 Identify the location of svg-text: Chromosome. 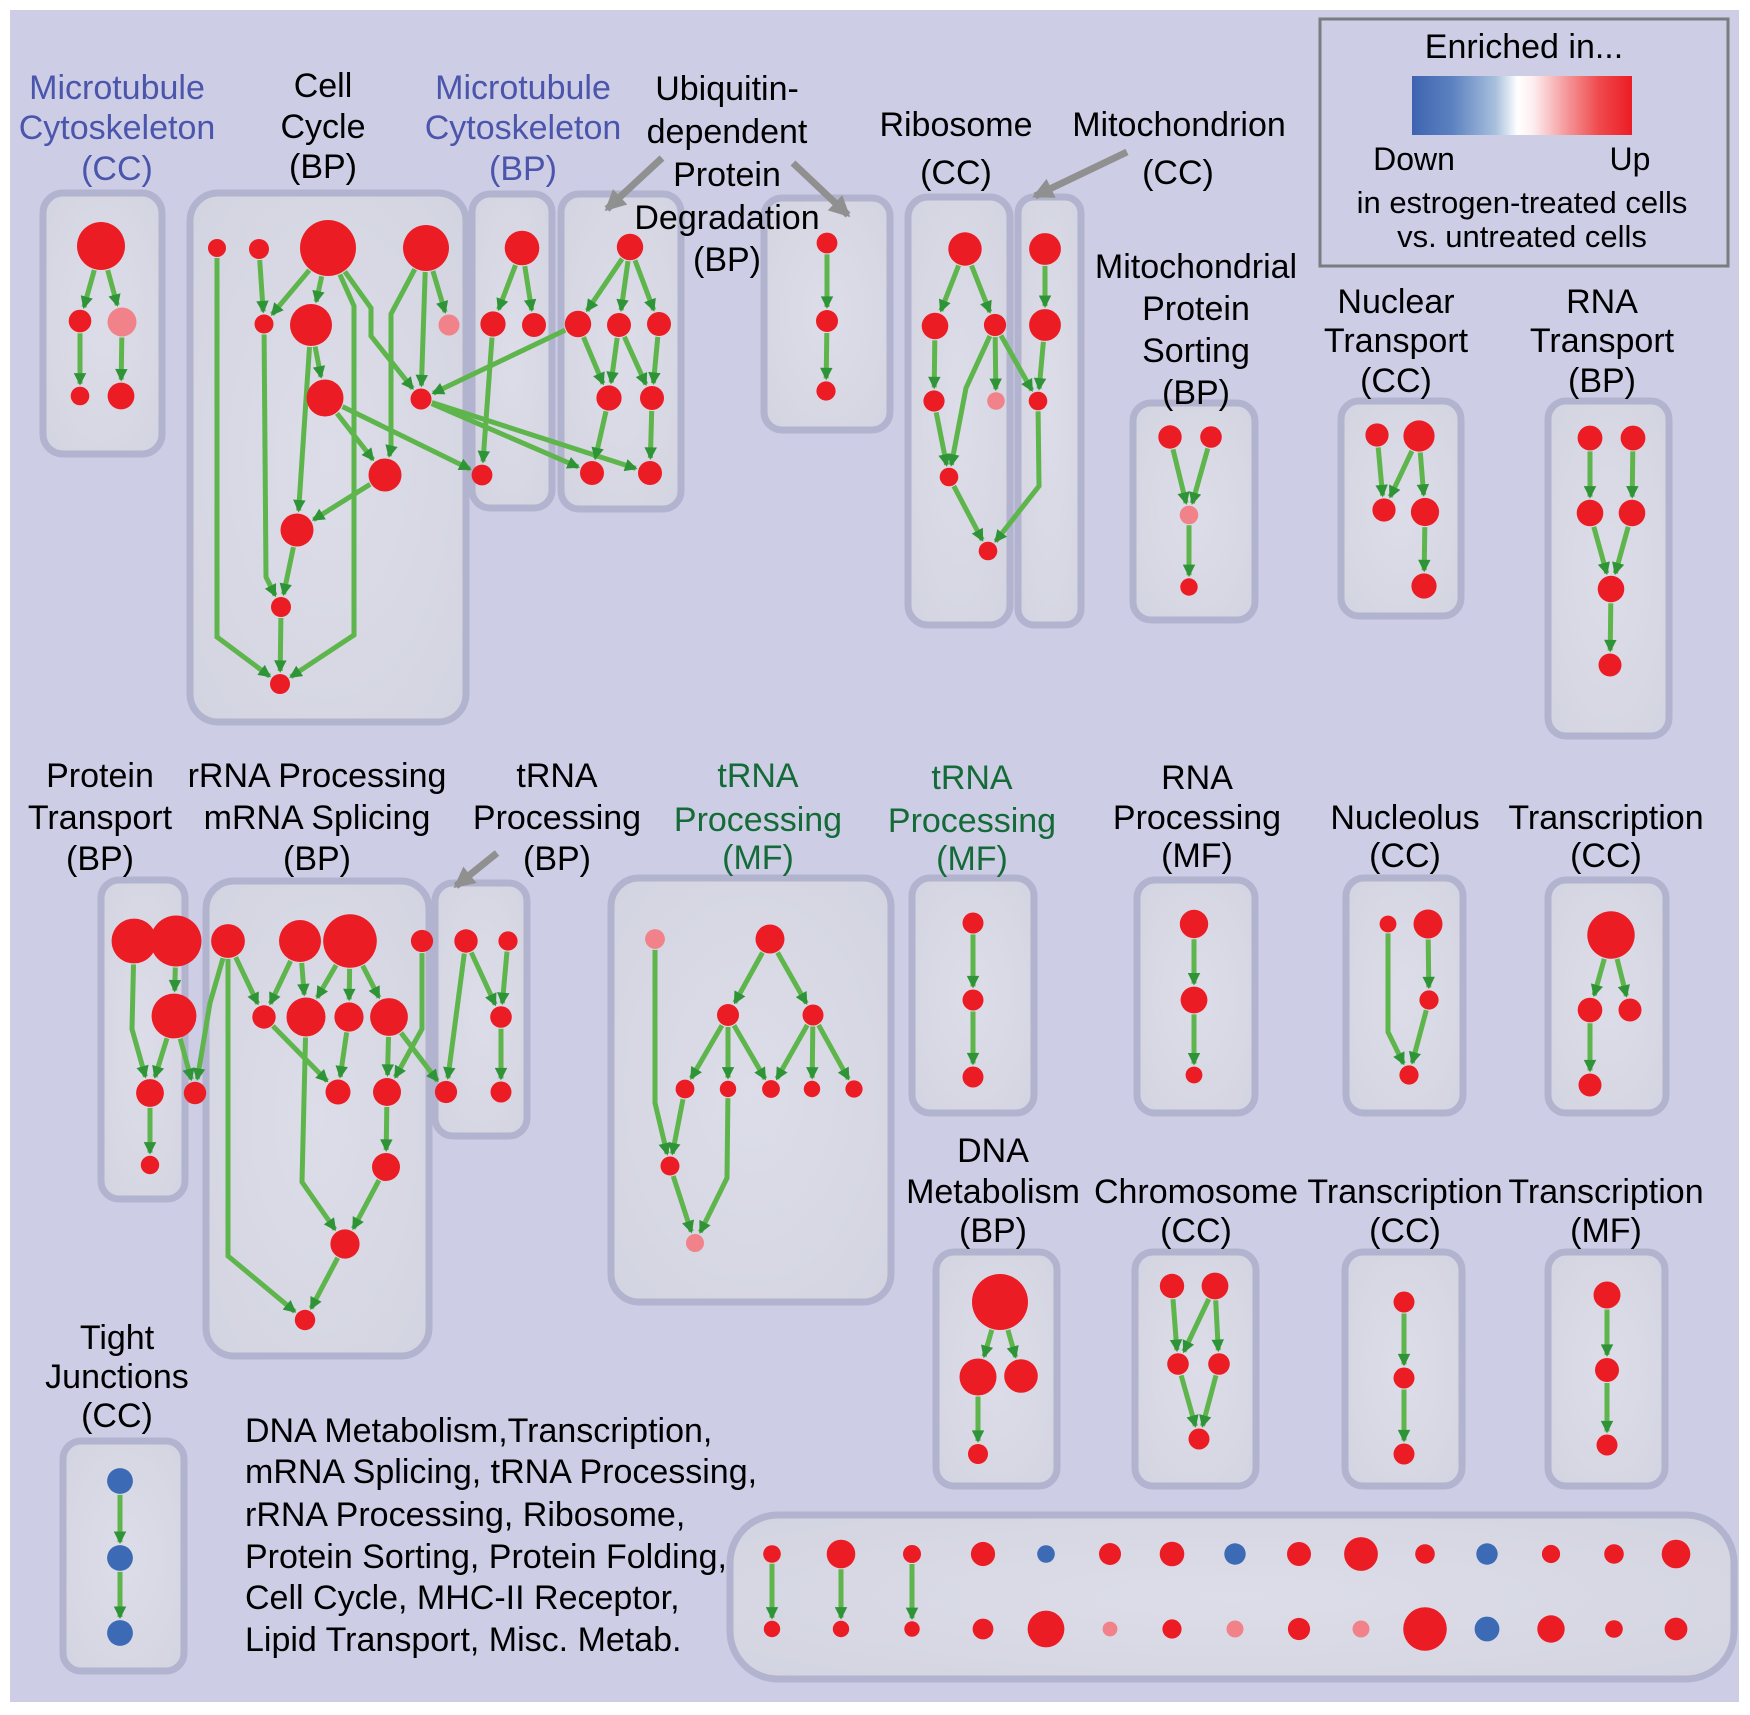
(1196, 1192).